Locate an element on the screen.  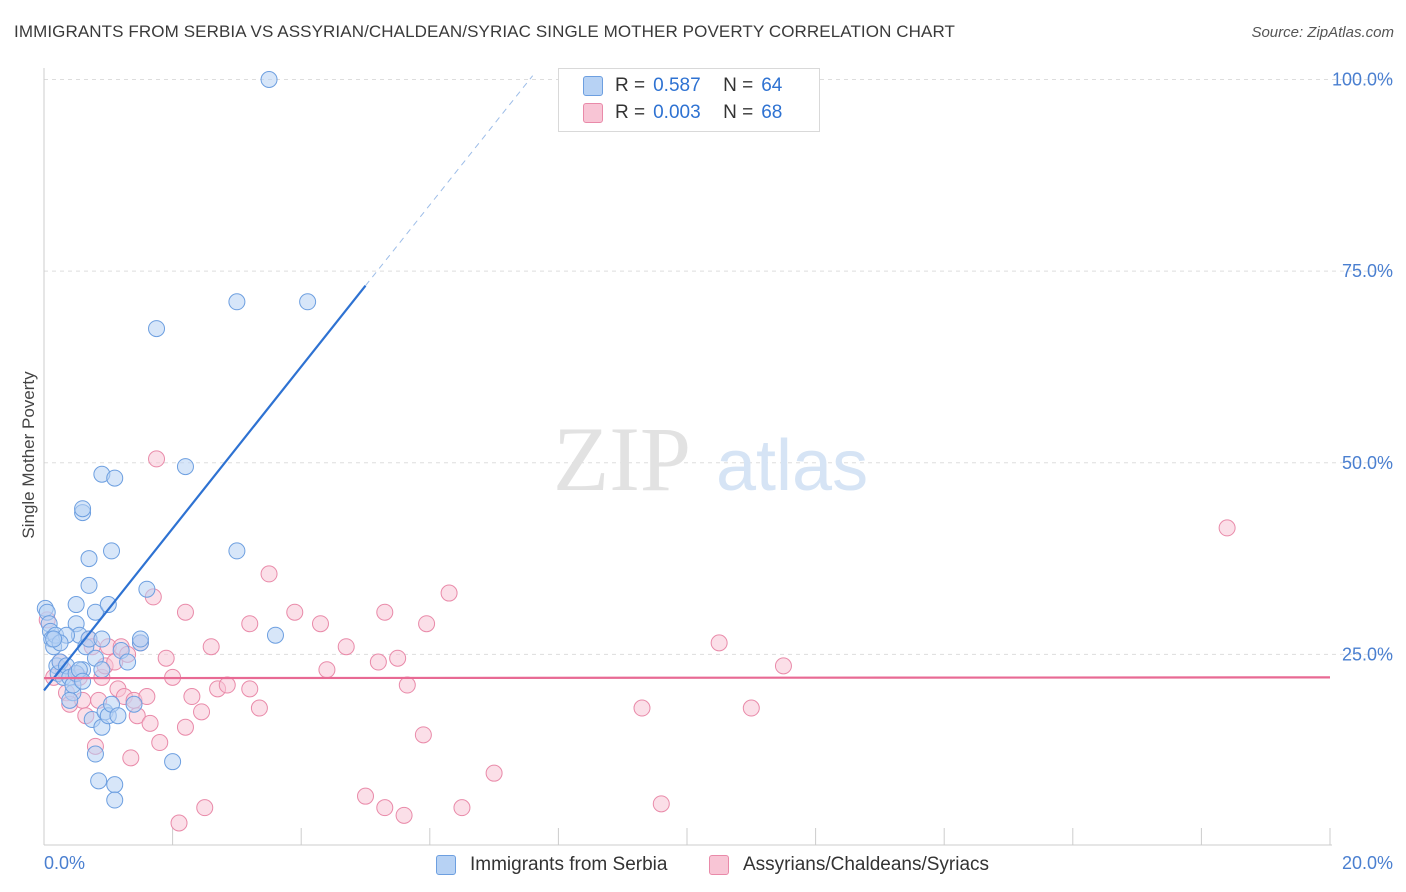
trend-line-assyrians is located at coordinates (687, 678).